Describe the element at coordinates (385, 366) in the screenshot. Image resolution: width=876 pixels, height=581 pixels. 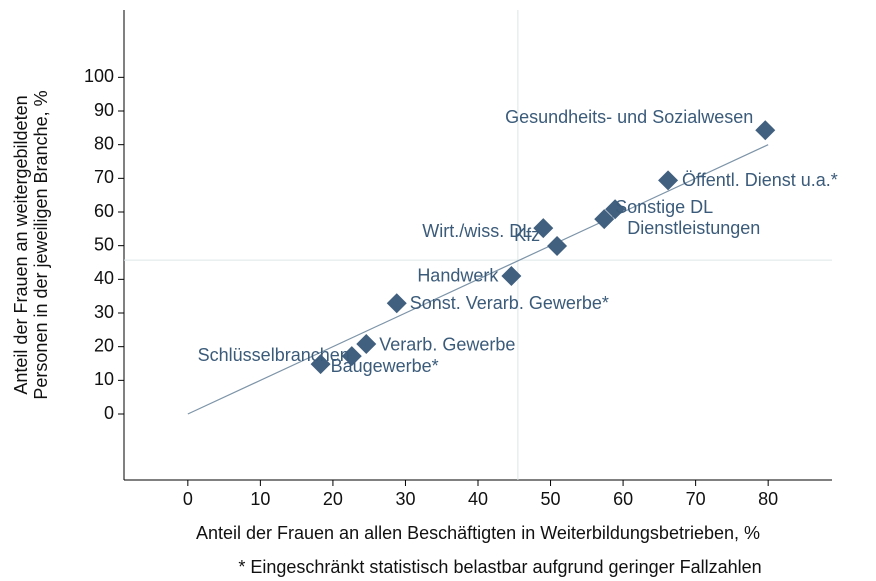
I see `point-label: Baugewerbe*` at that location.